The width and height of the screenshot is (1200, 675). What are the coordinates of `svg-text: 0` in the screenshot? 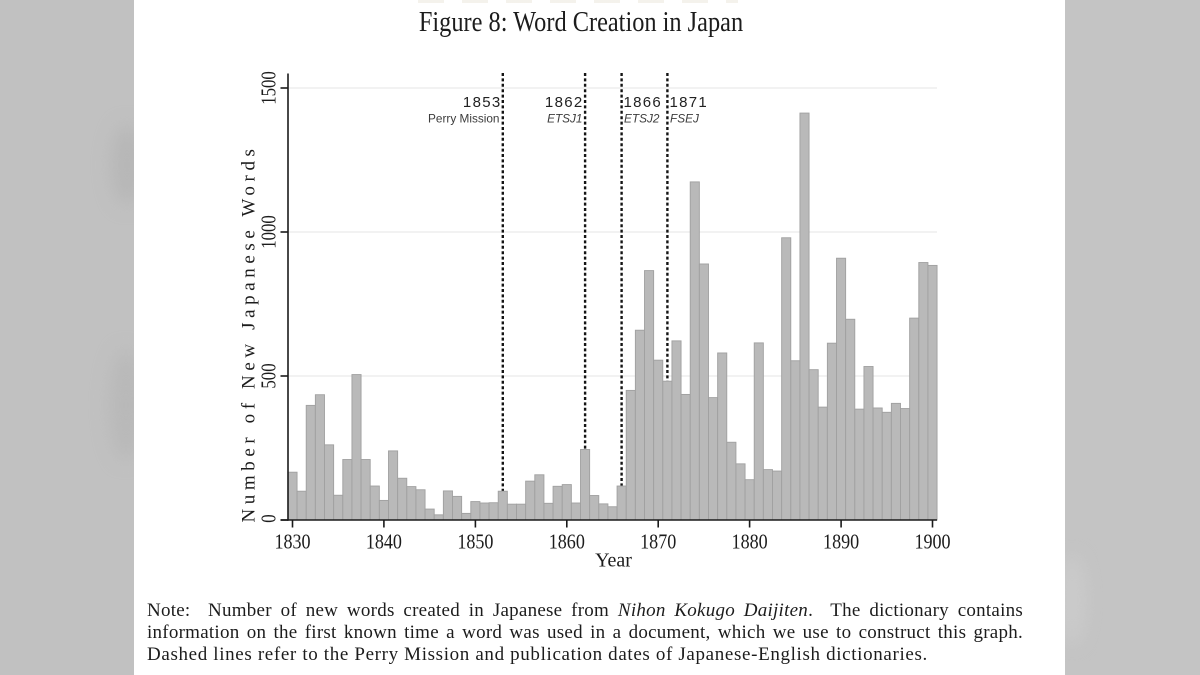 It's located at (269, 518).